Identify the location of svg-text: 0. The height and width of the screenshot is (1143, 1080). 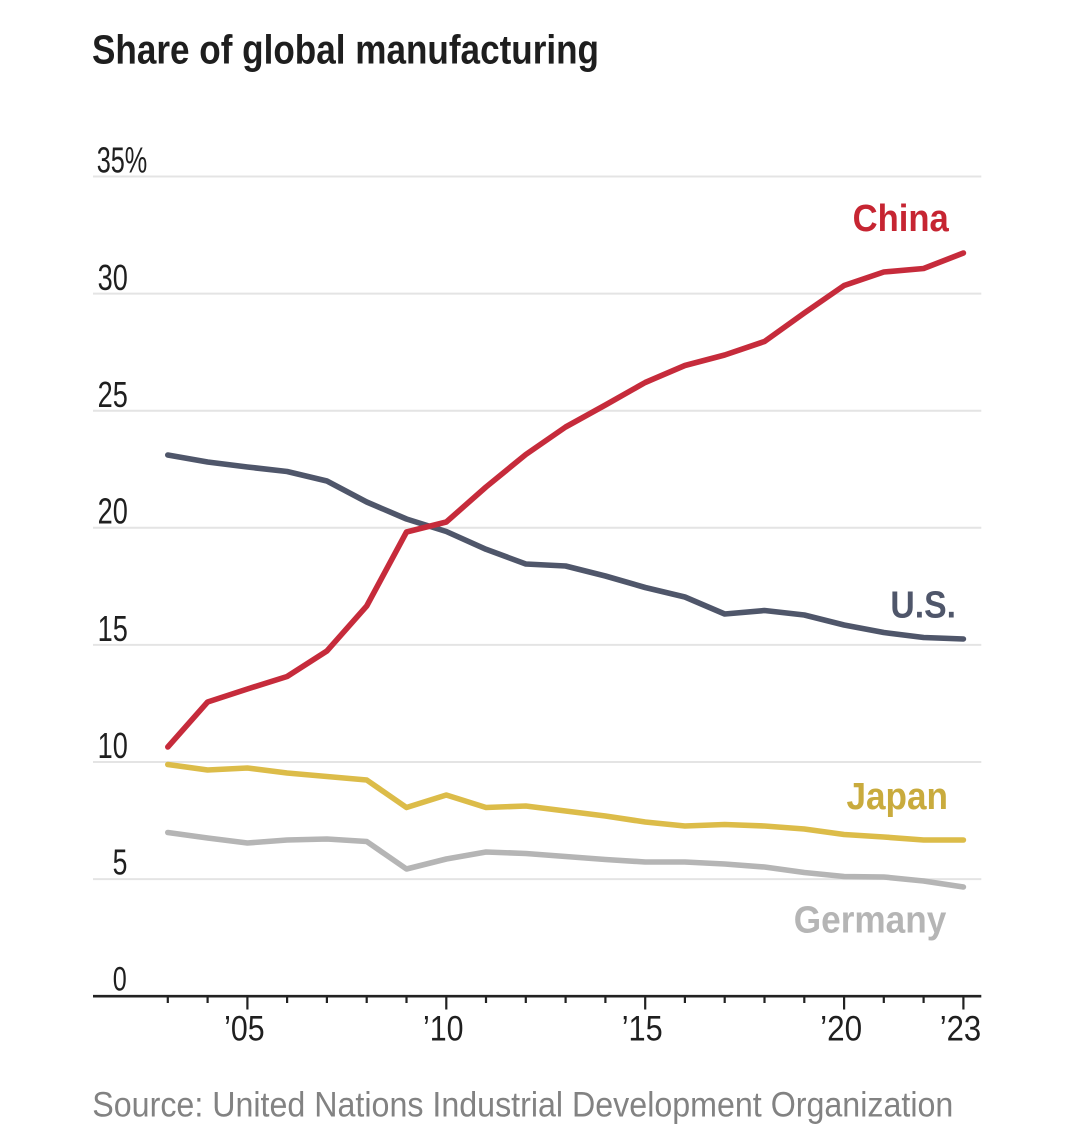
(120, 979).